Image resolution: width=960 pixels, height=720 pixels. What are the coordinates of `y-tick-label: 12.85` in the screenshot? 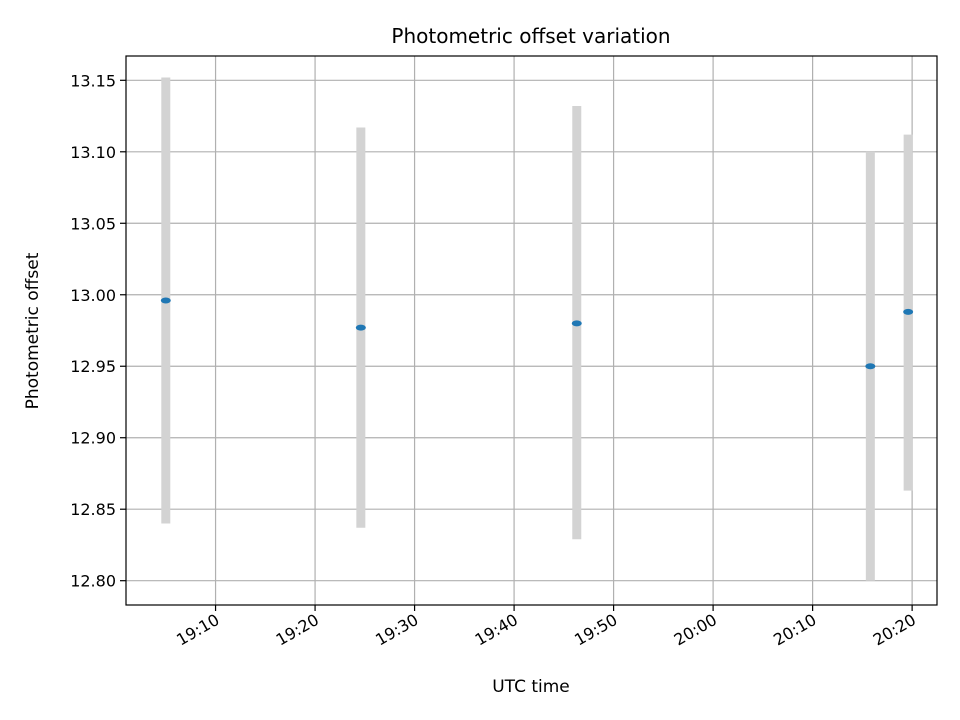 It's located at (93, 509).